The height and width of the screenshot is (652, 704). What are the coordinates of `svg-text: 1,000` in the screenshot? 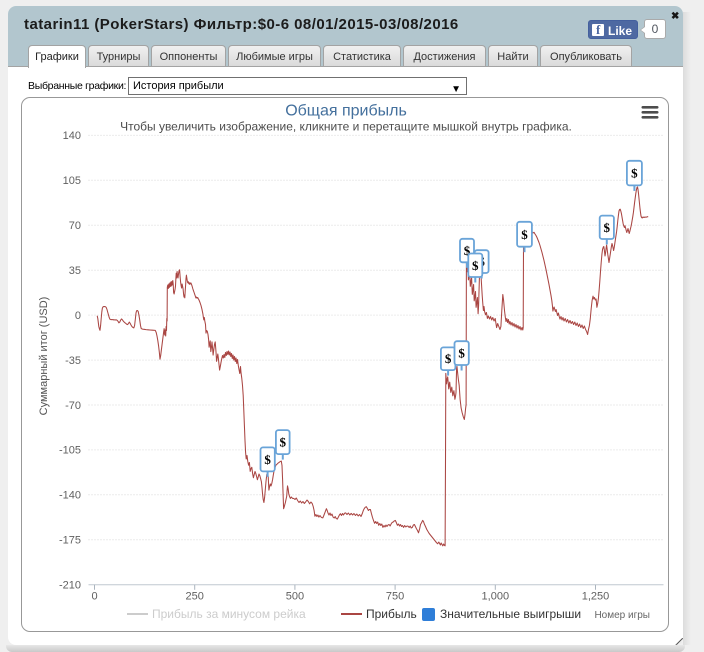 It's located at (496, 597).